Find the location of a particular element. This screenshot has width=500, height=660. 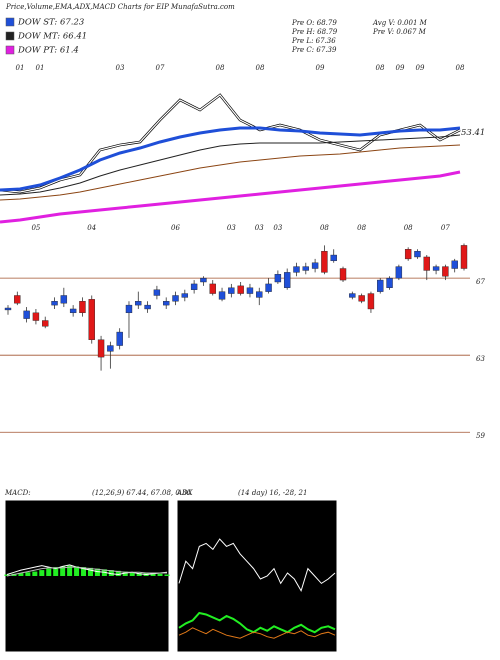

x-tick-label: 01 is located at coordinates (40, 68).